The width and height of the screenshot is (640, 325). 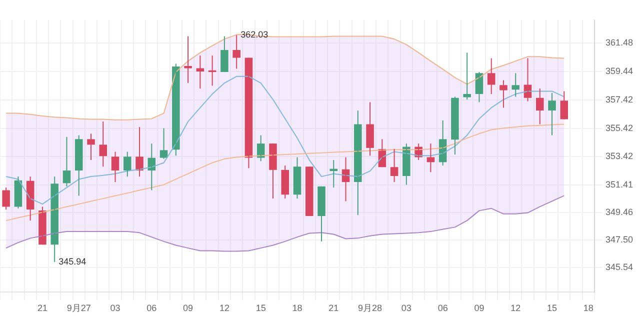 I want to click on y-tick-label: 347.50, so click(x=619, y=239).